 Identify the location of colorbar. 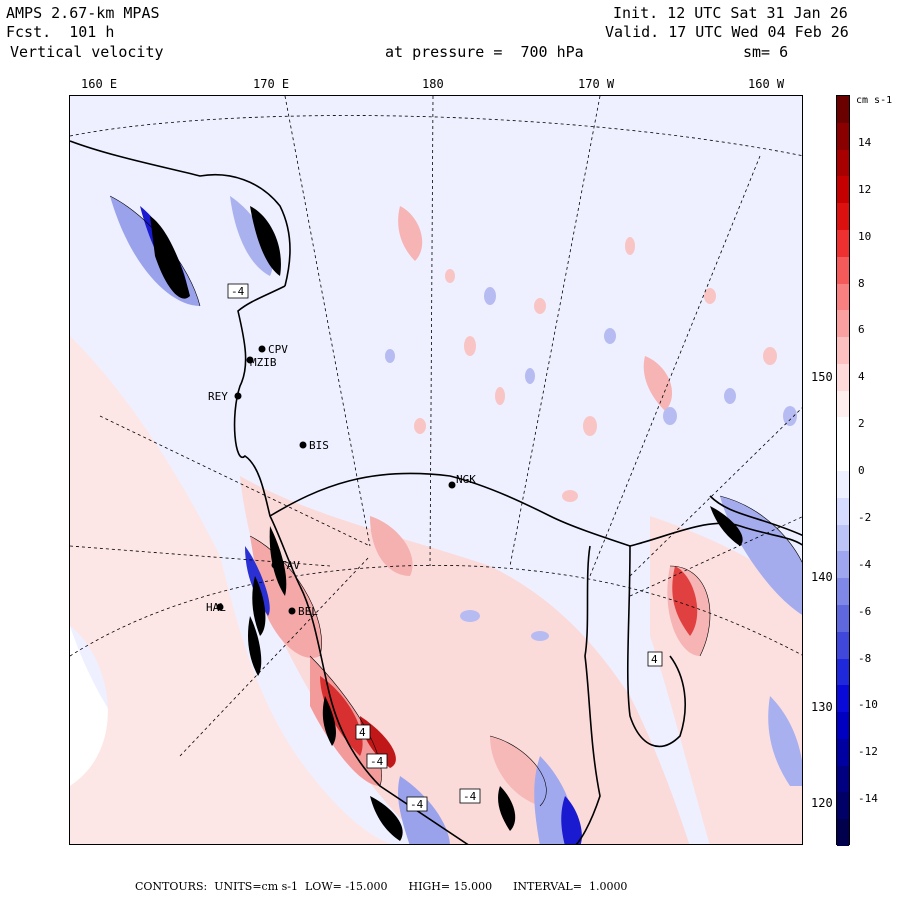
(843, 471).